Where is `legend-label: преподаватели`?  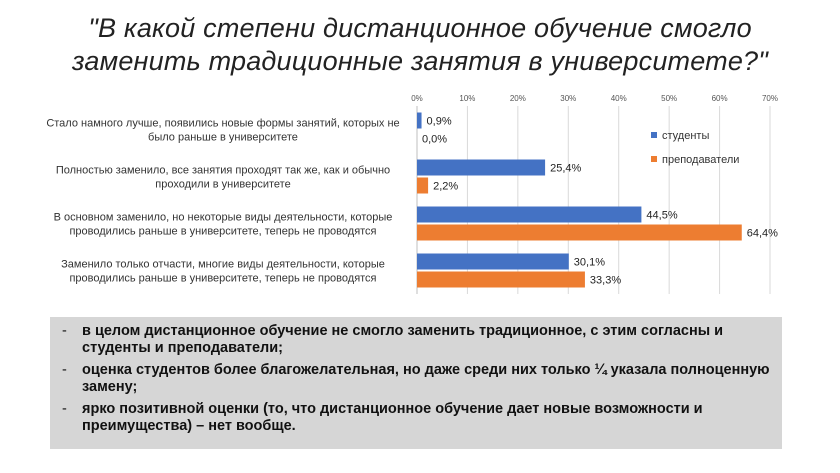
legend-label: преподаватели is located at coordinates (700, 160).